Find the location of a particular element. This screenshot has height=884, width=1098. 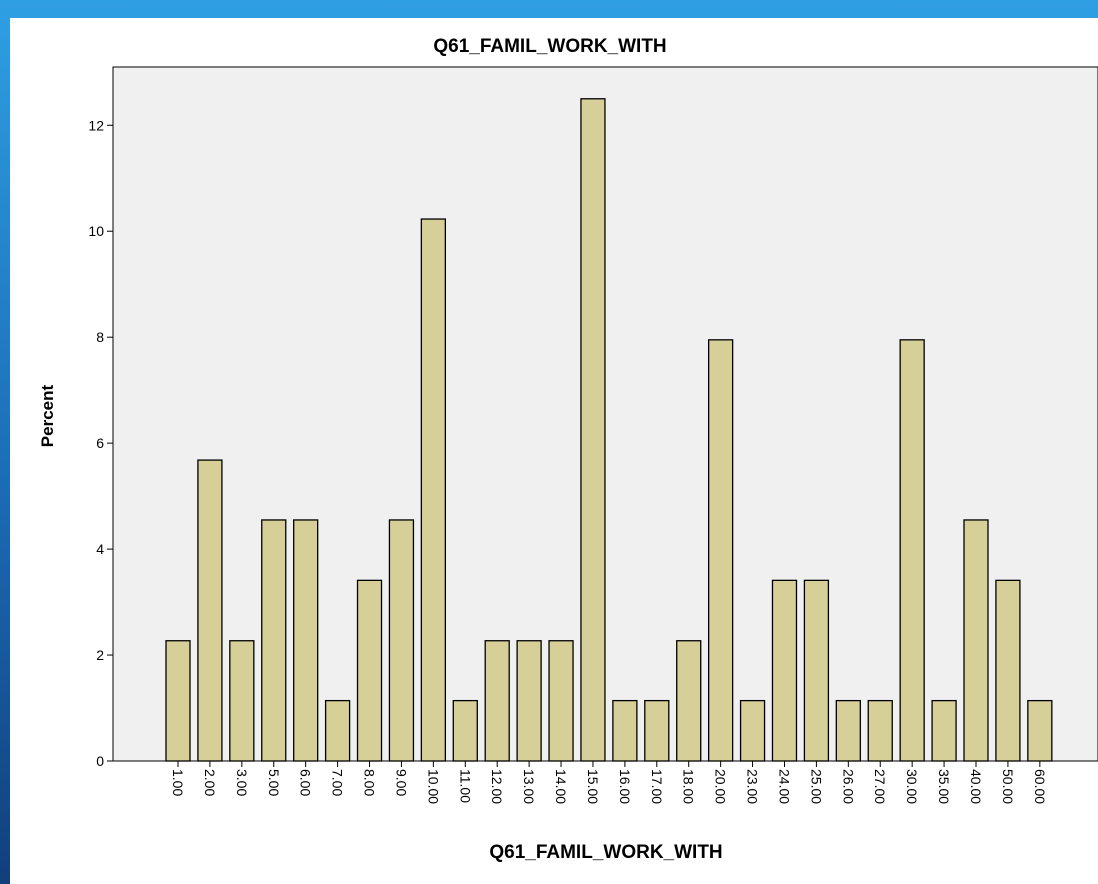

x-tick-label: 3.00 is located at coordinates (242, 782).